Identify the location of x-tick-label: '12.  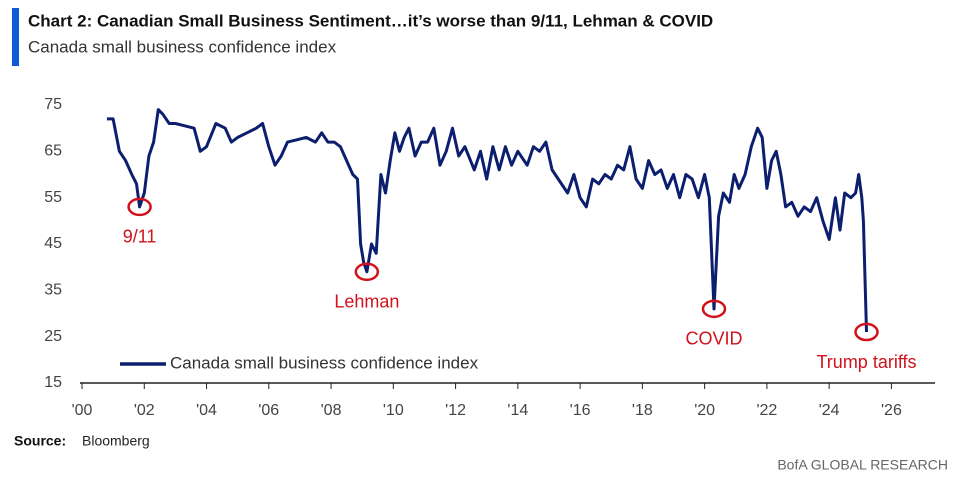
(455, 410).